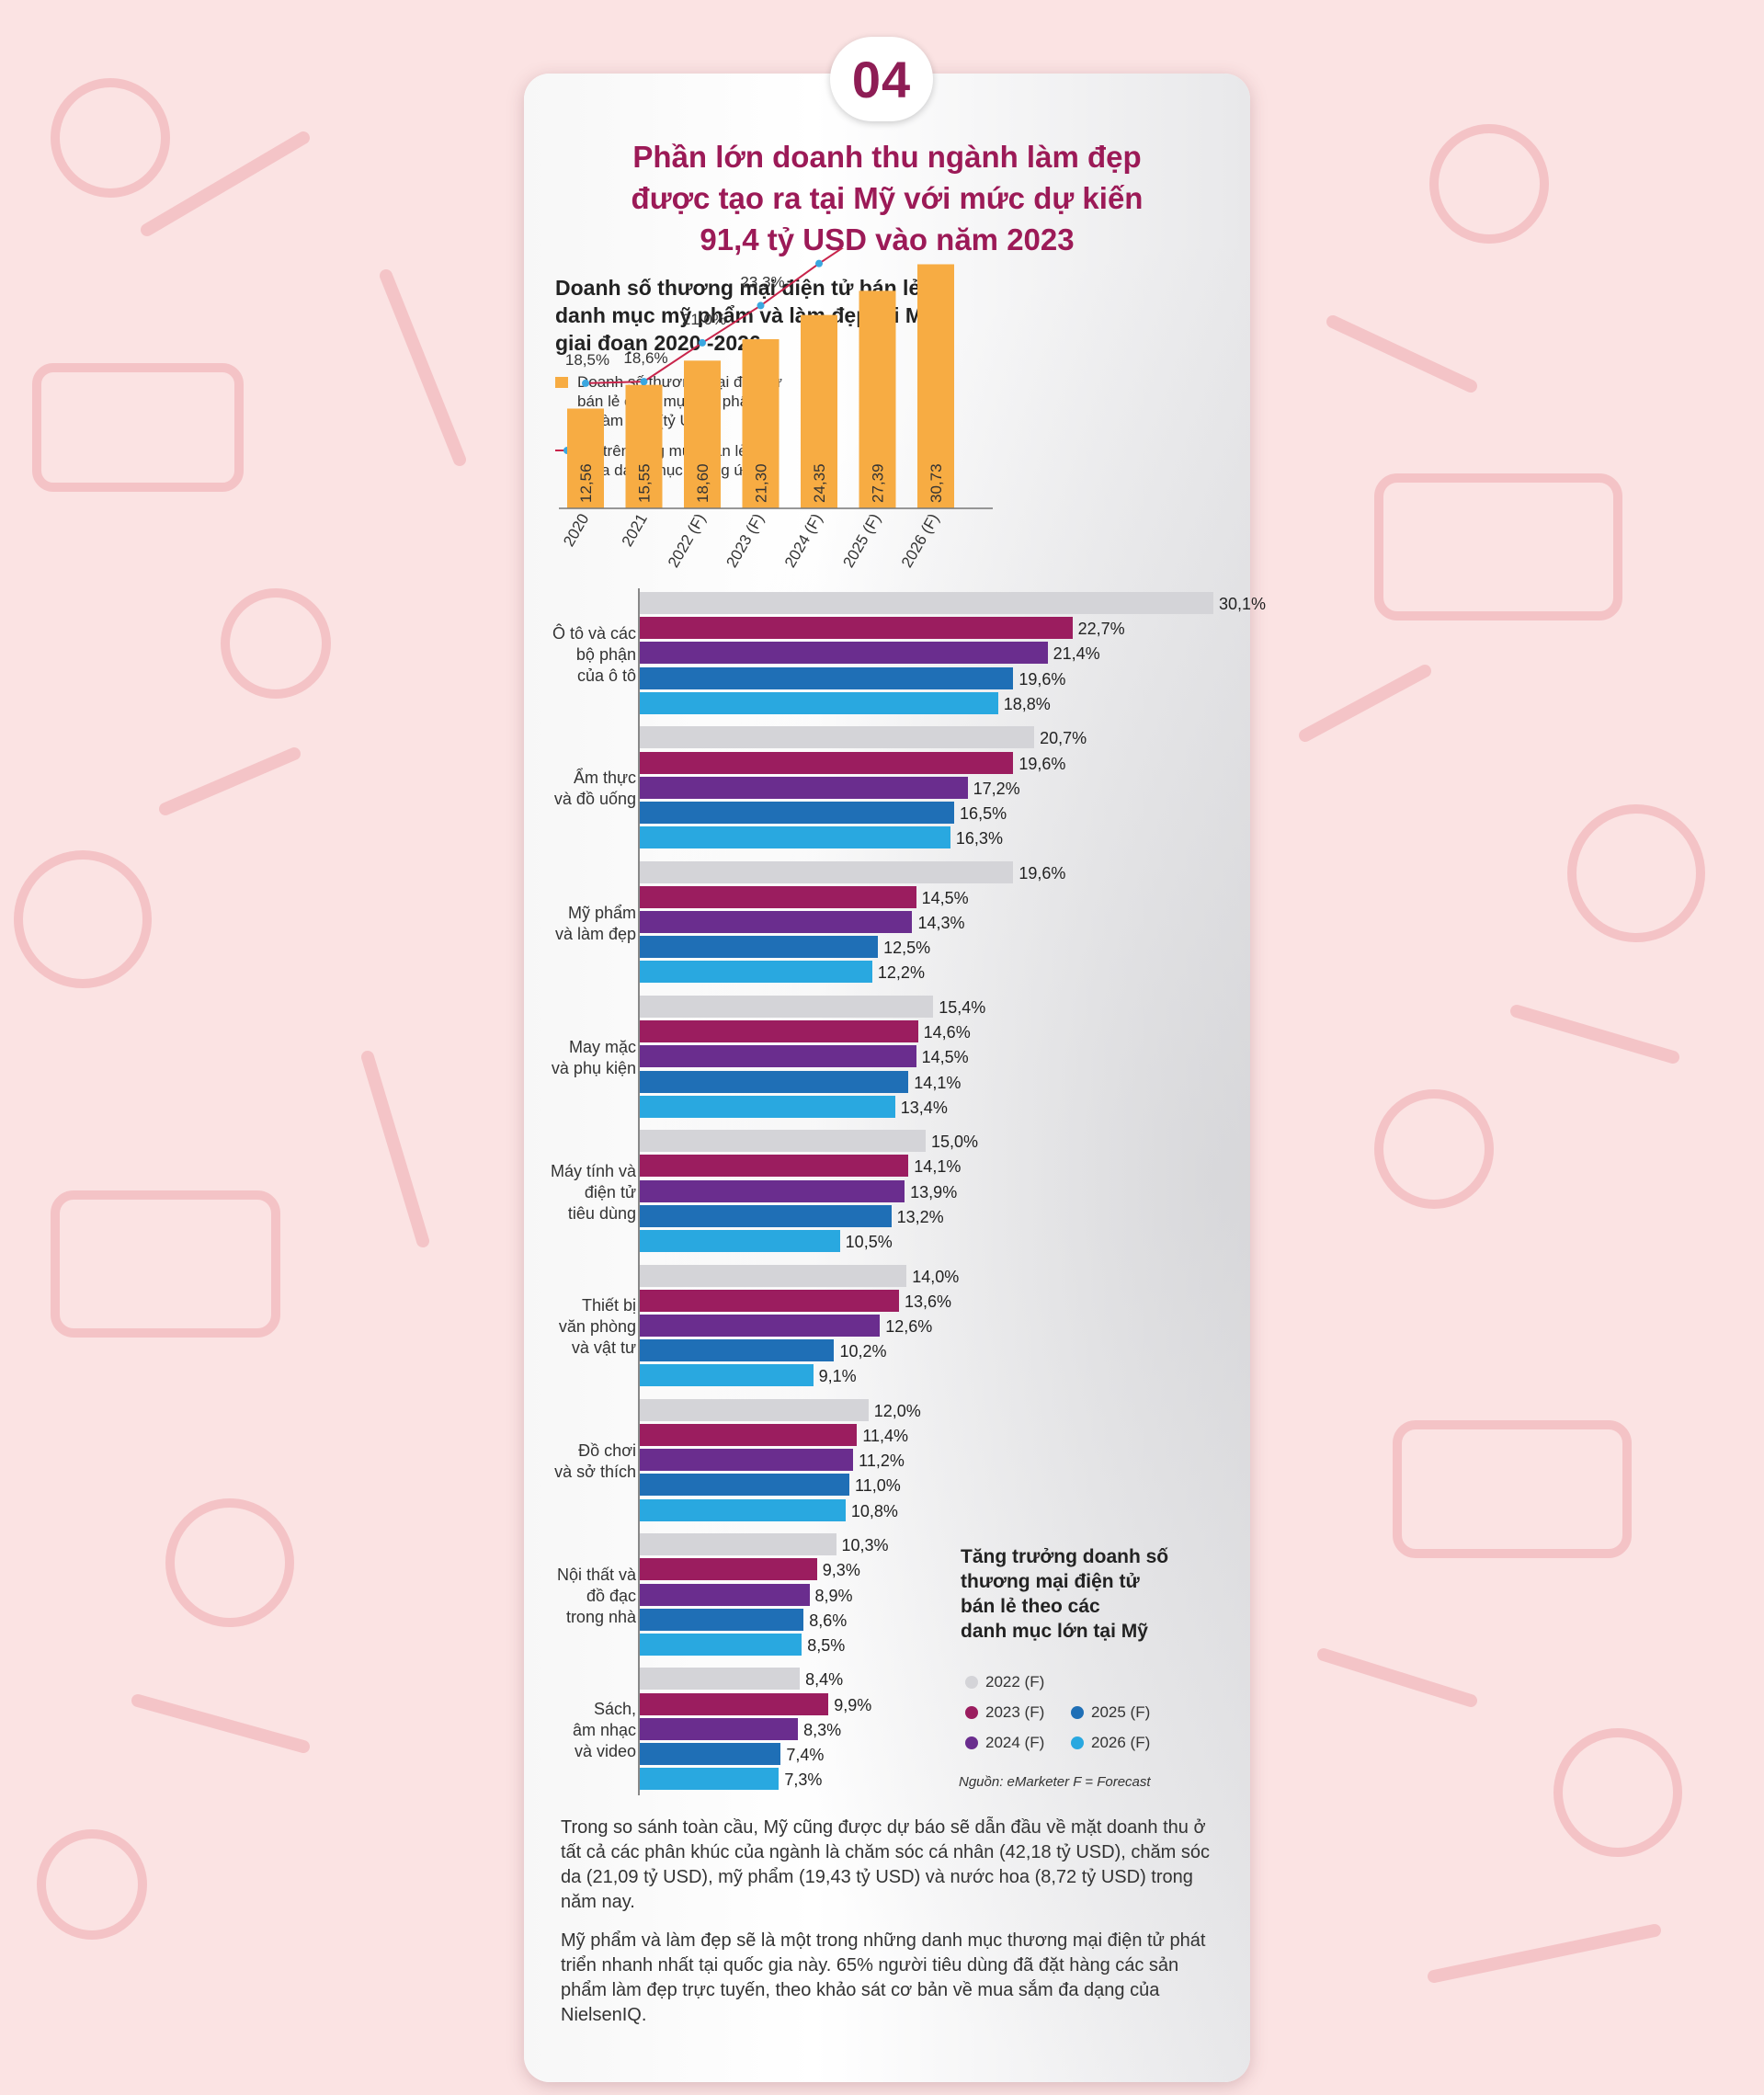  Describe the element at coordinates (595, 1460) in the screenshot. I see `category-label: Đồ chơi và sở thích` at that location.